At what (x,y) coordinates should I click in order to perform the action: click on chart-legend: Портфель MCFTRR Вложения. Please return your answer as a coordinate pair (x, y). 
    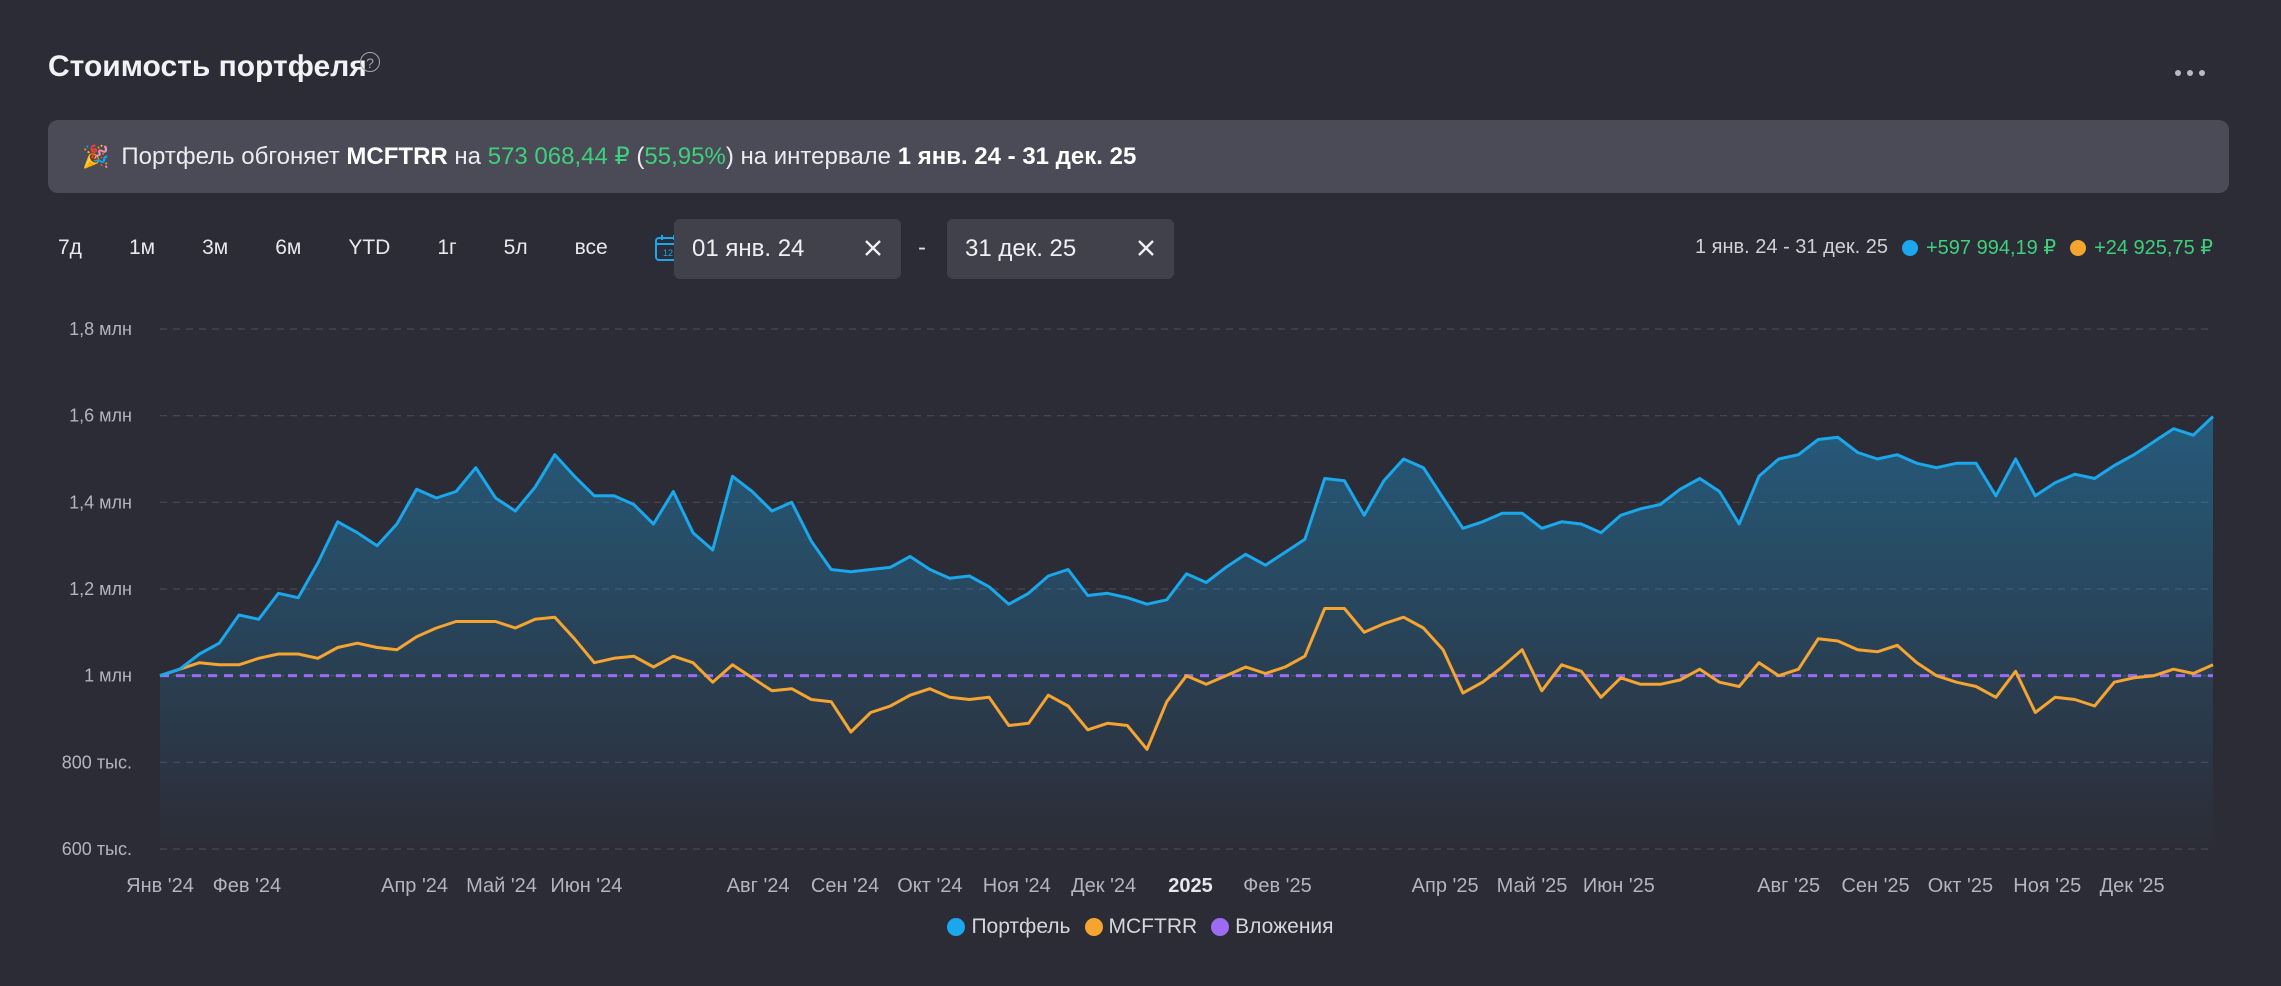
    Looking at the image, I should click on (1140, 927).